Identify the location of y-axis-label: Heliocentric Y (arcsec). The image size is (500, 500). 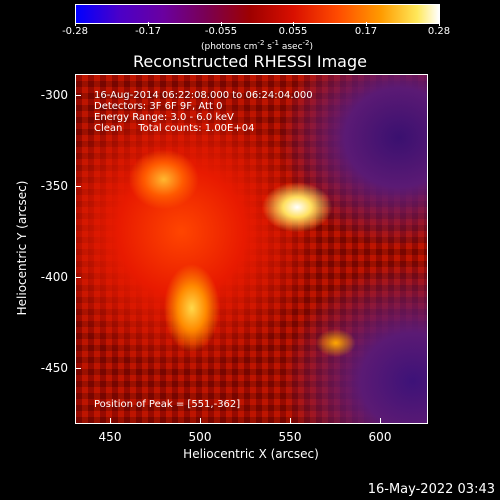
(22, 248).